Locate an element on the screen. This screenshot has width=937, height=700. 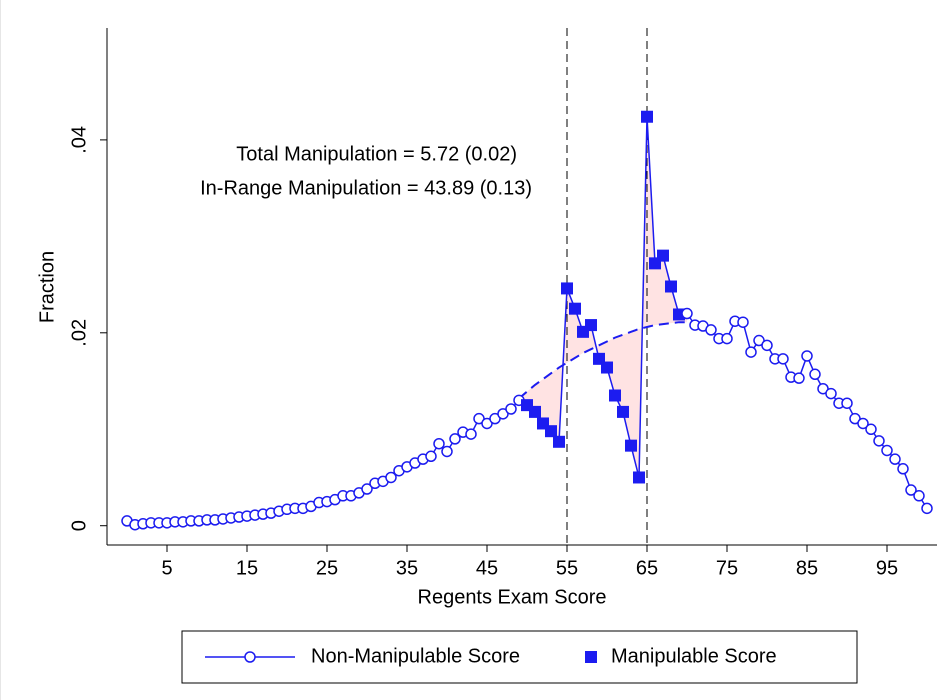
x-tick-label: 5 is located at coordinates (166, 568).